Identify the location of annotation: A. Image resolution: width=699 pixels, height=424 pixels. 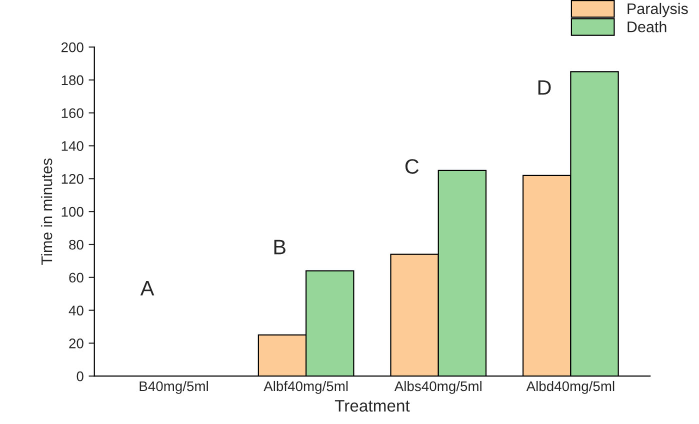
(147, 288).